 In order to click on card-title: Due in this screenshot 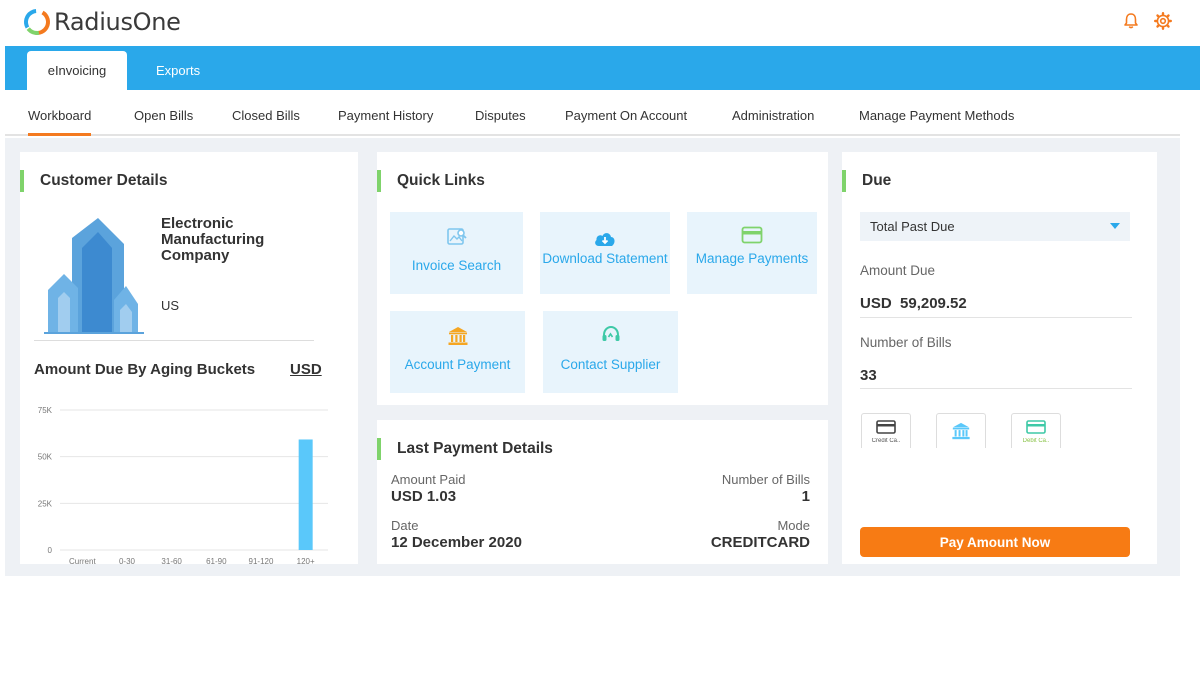, I will do `click(866, 181)`.